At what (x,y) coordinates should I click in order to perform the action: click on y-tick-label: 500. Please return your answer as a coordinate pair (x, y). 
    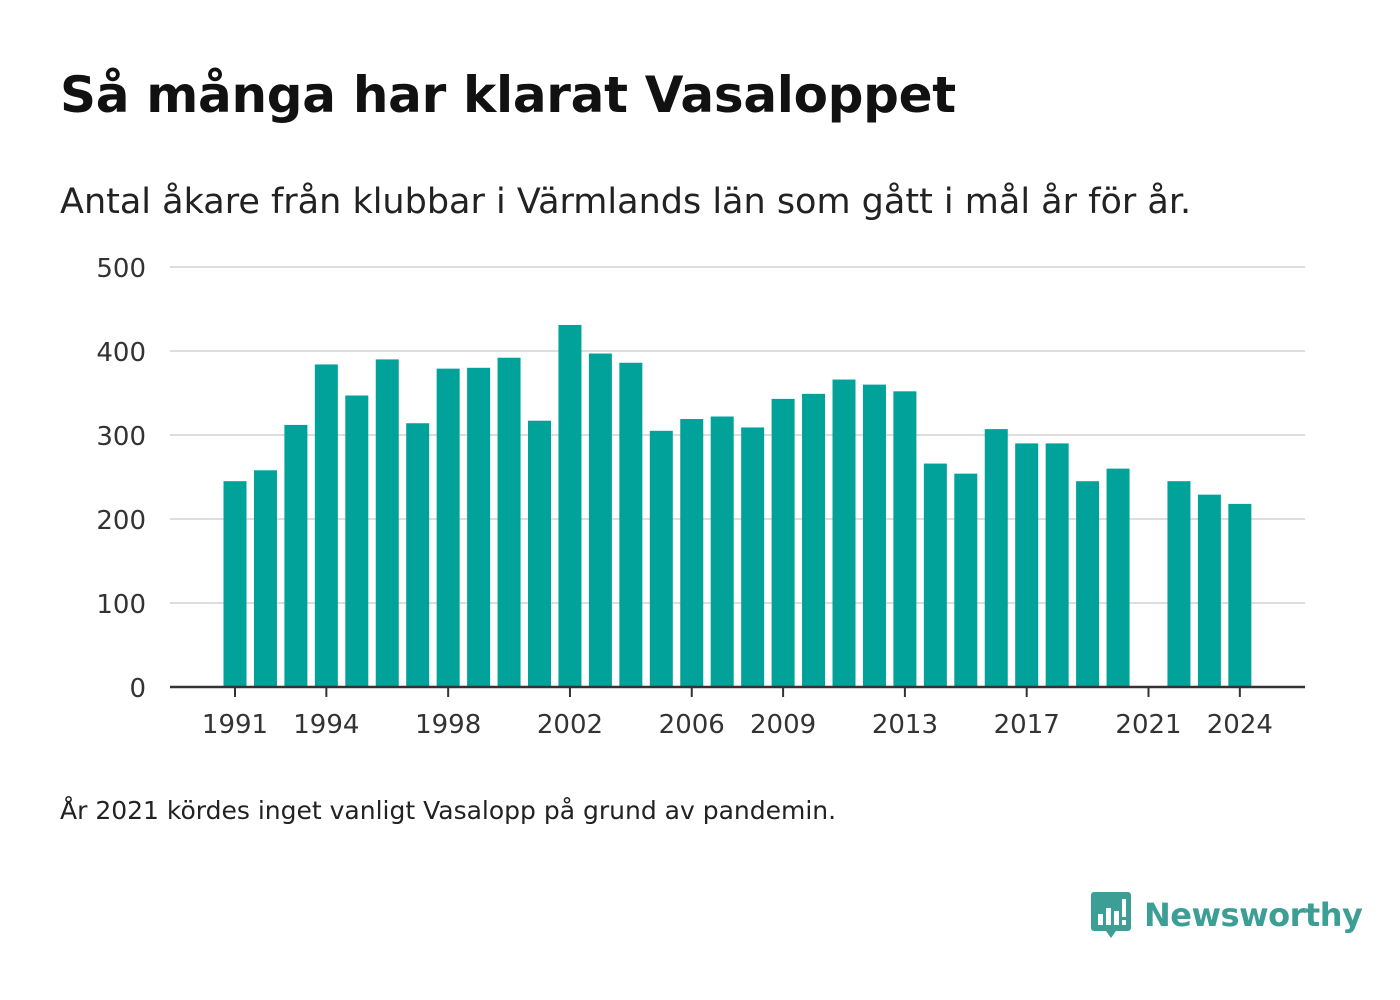
    Looking at the image, I should click on (121, 269).